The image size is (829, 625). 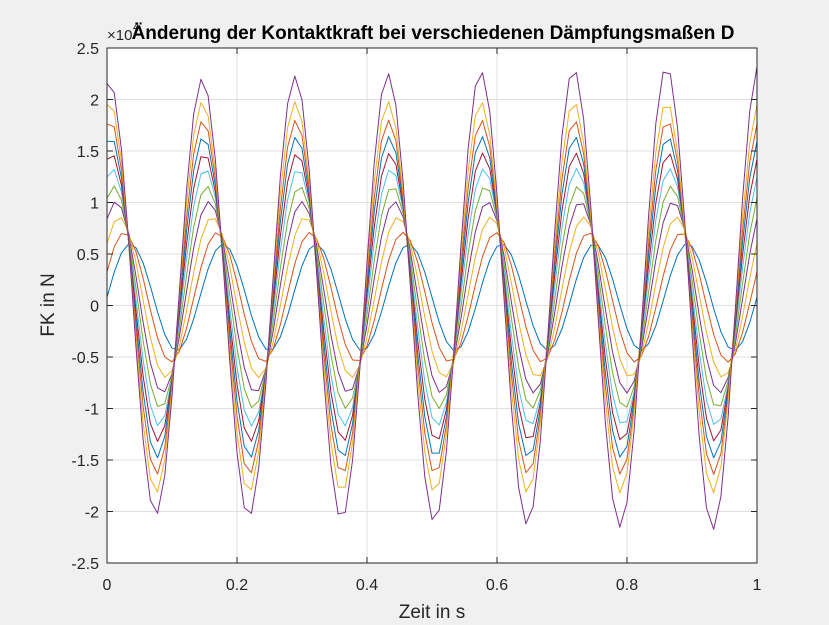 I want to click on x-tick-label: 0.8, so click(x=627, y=585).